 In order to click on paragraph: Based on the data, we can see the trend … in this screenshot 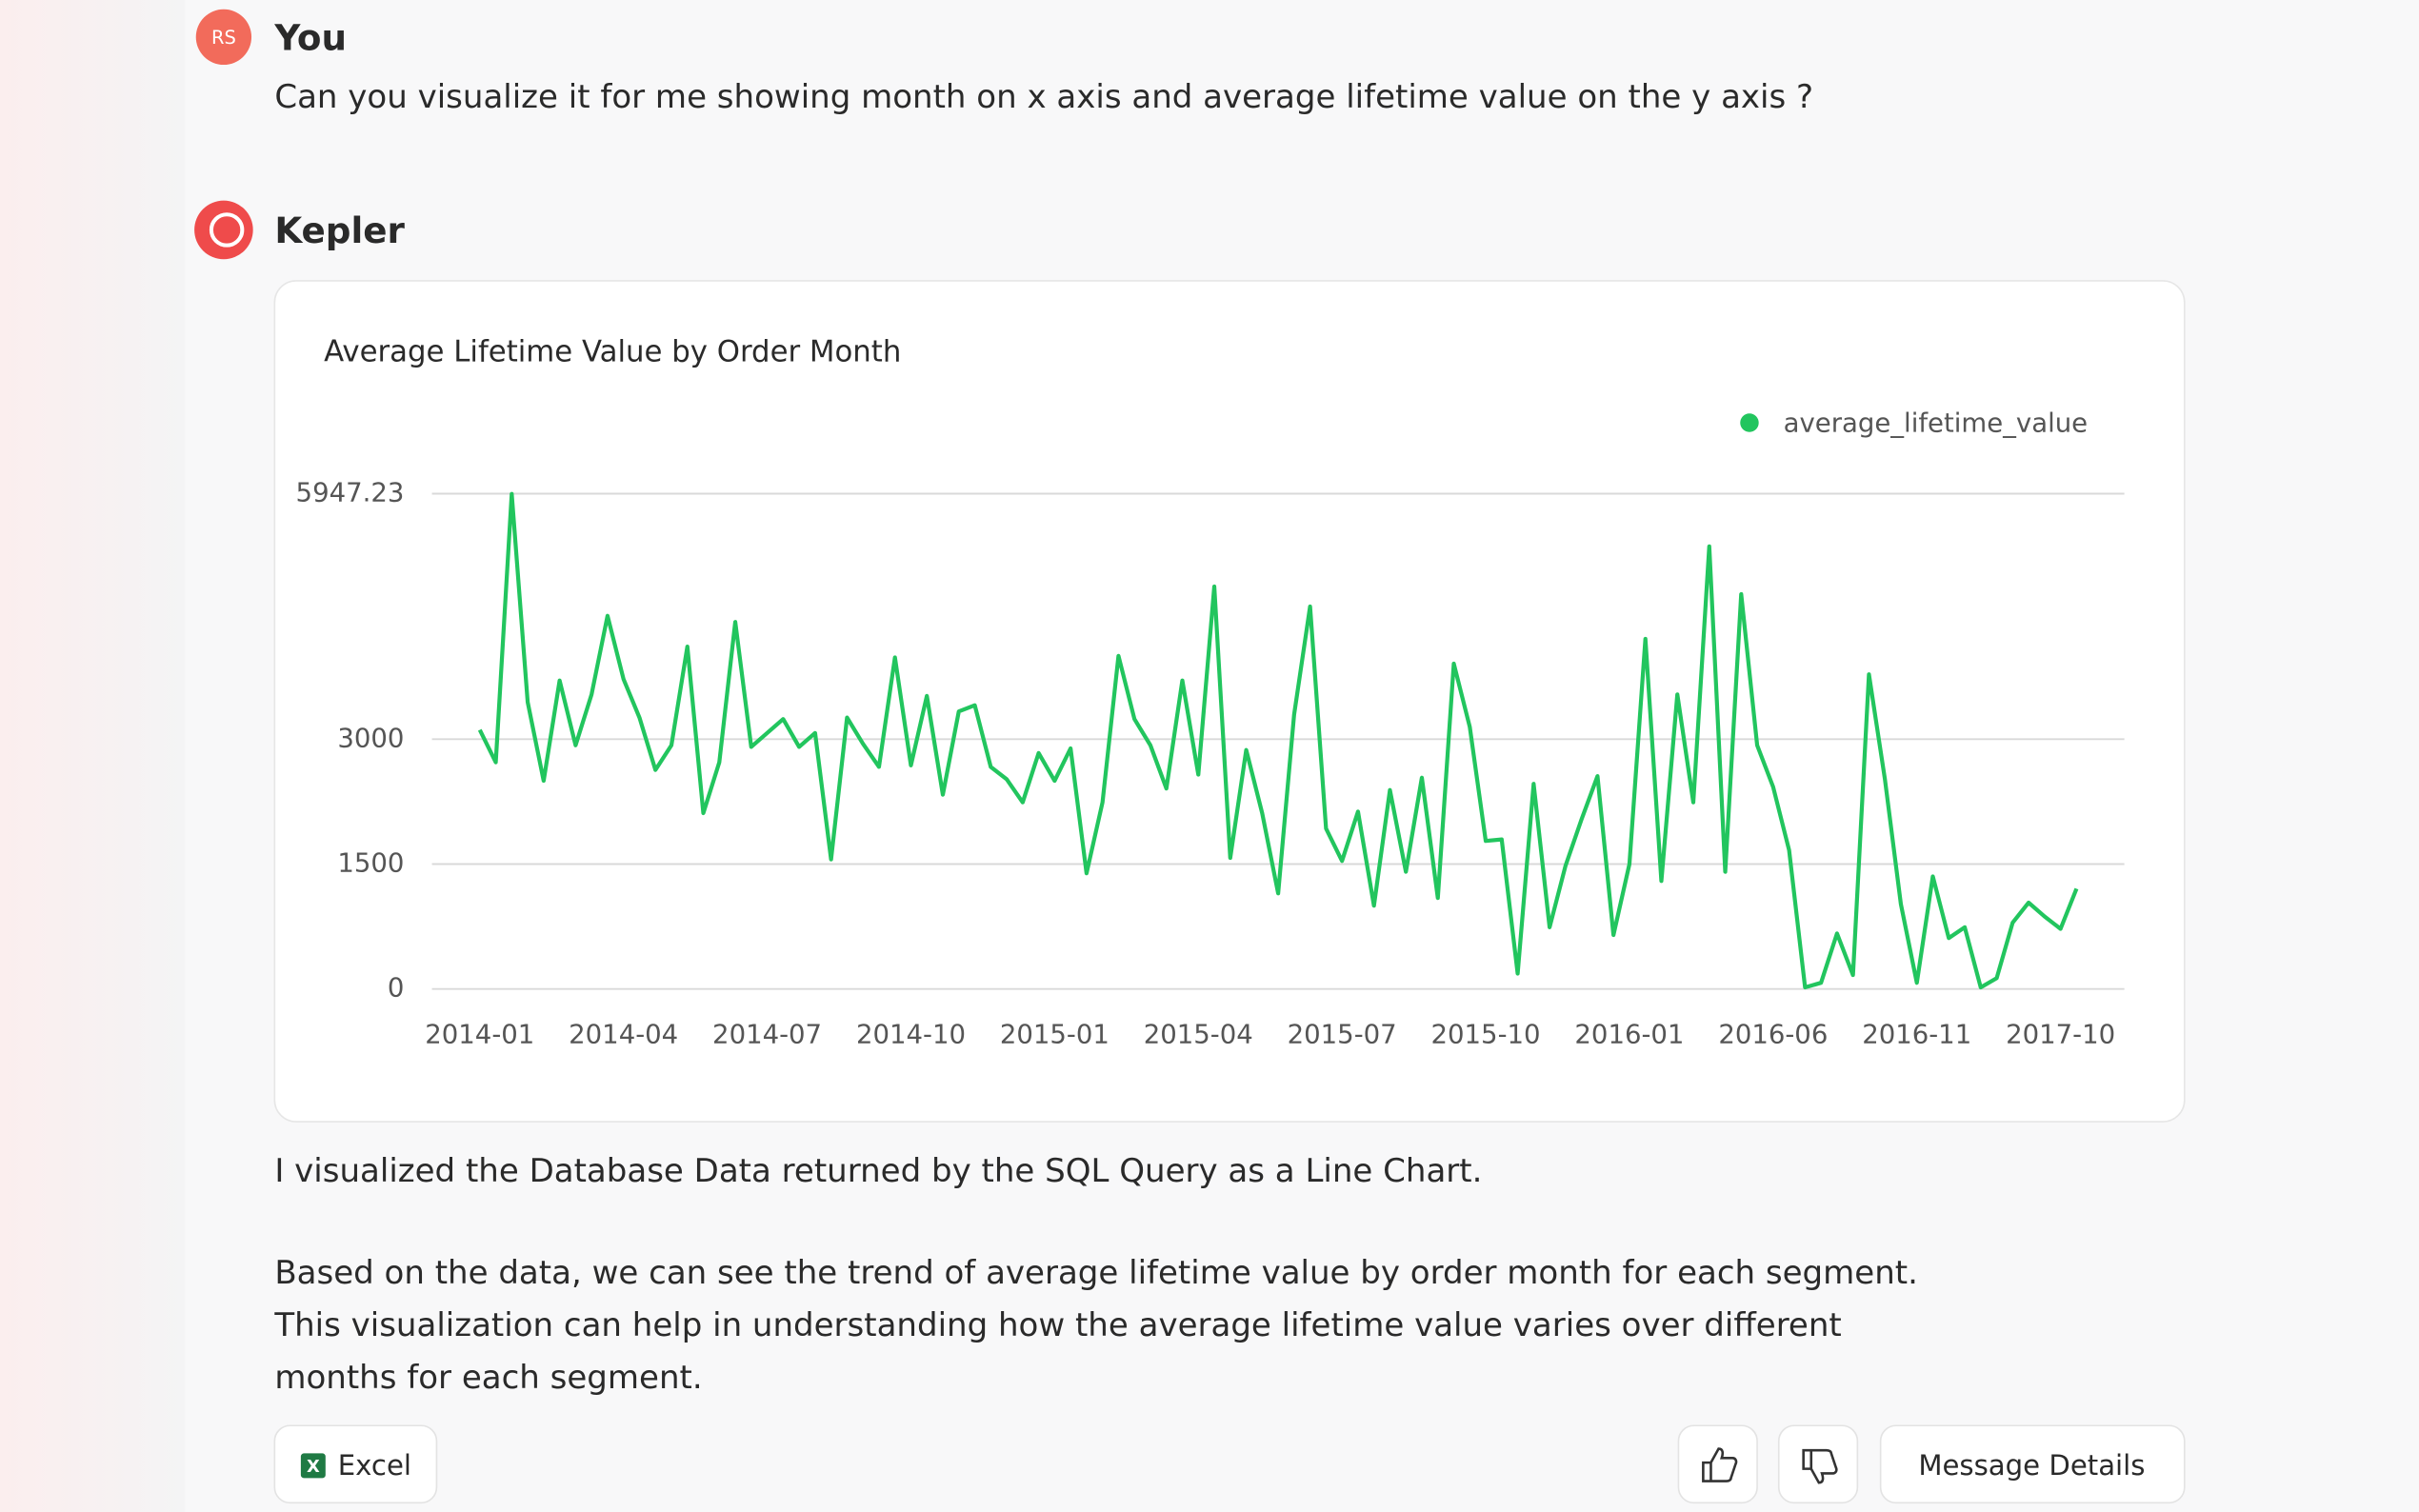, I will do `click(1096, 1273)`.